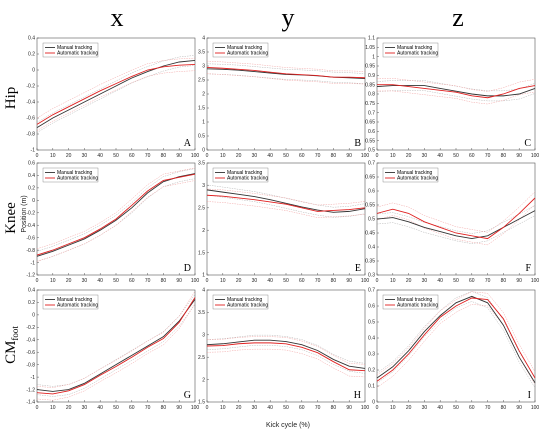 The height and width of the screenshot is (431, 550). What do you see at coordinates (201, 358) in the screenshot?
I see `y-tick-label: 2.5` at bounding box center [201, 358].